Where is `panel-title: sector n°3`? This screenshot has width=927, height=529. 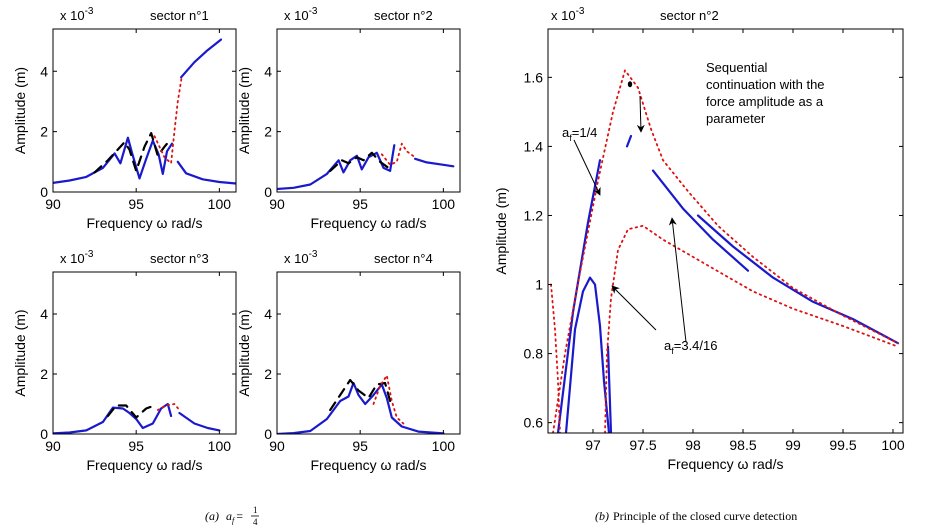 panel-title: sector n°3 is located at coordinates (179, 258).